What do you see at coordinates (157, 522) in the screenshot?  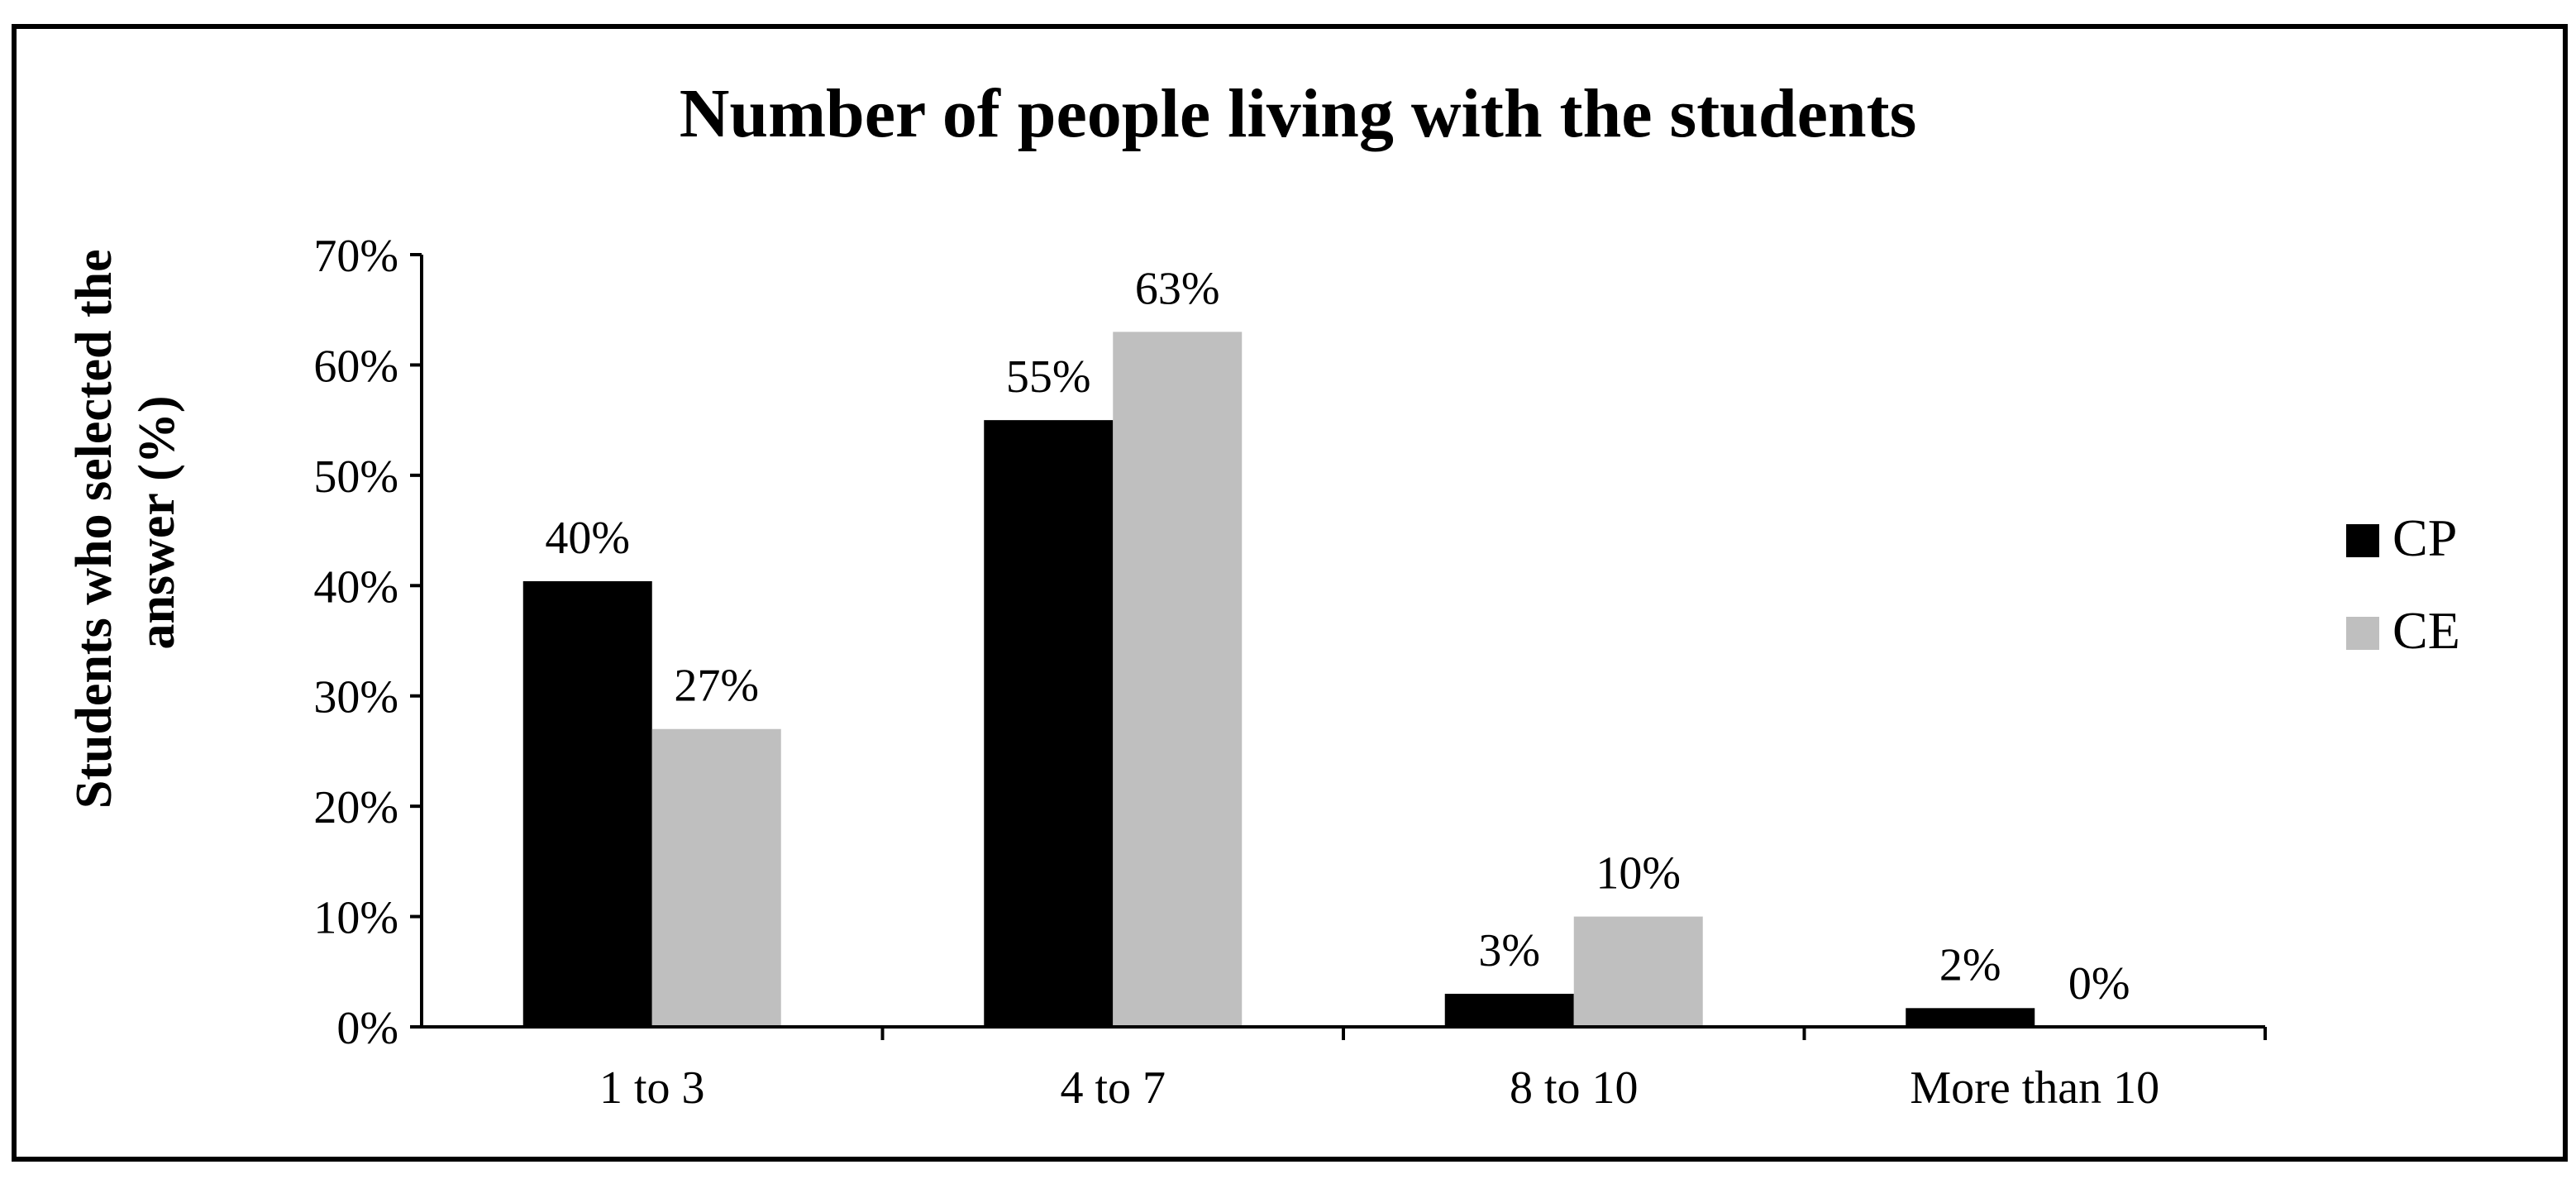 I see `y-axis-title-line-2: answer (%)` at bounding box center [157, 522].